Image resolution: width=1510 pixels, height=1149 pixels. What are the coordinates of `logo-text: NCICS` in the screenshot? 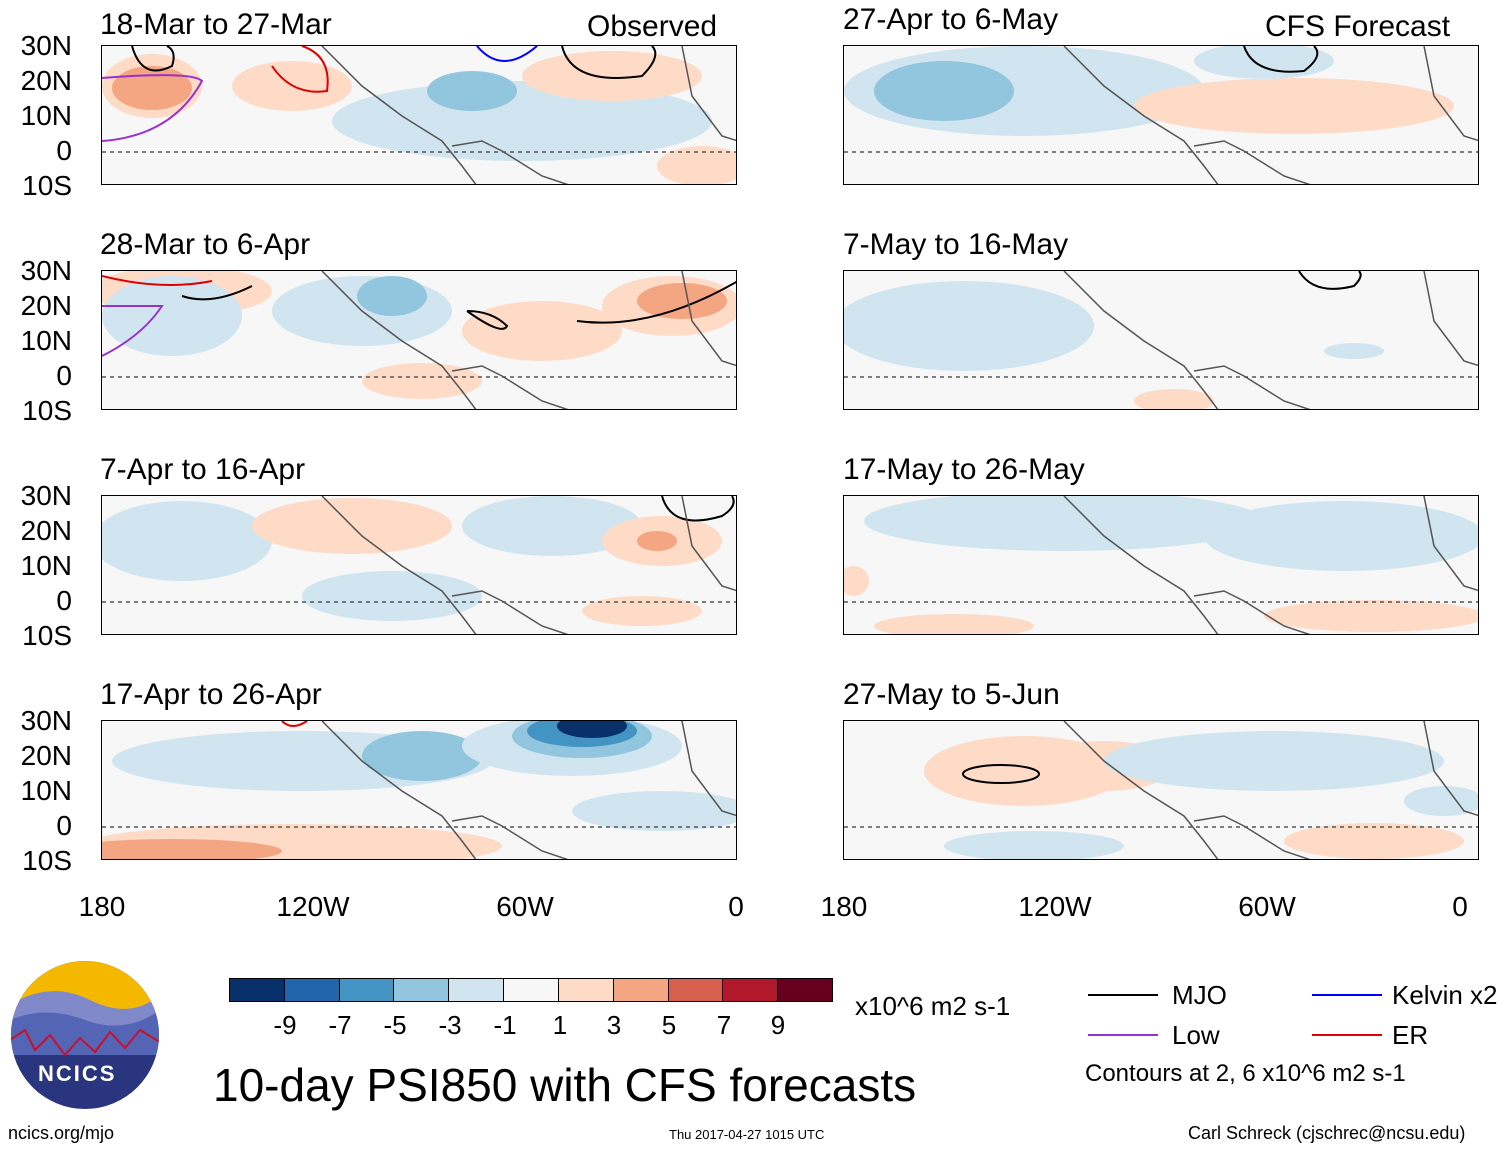 It's located at (77, 1073).